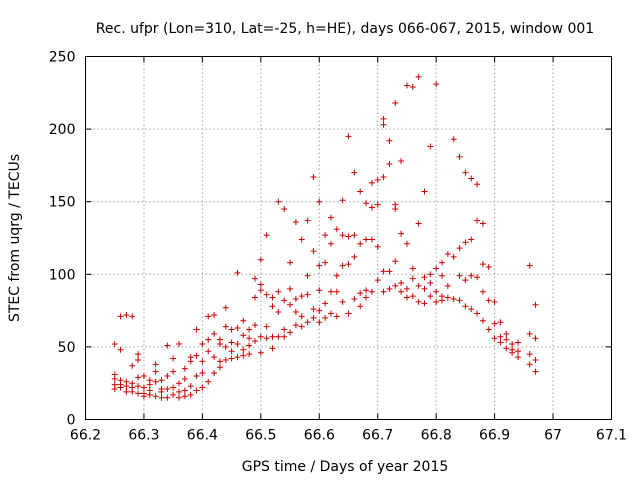 Image resolution: width=640 pixels, height=480 pixels. I want to click on x-tick-label: 67, so click(553, 436).